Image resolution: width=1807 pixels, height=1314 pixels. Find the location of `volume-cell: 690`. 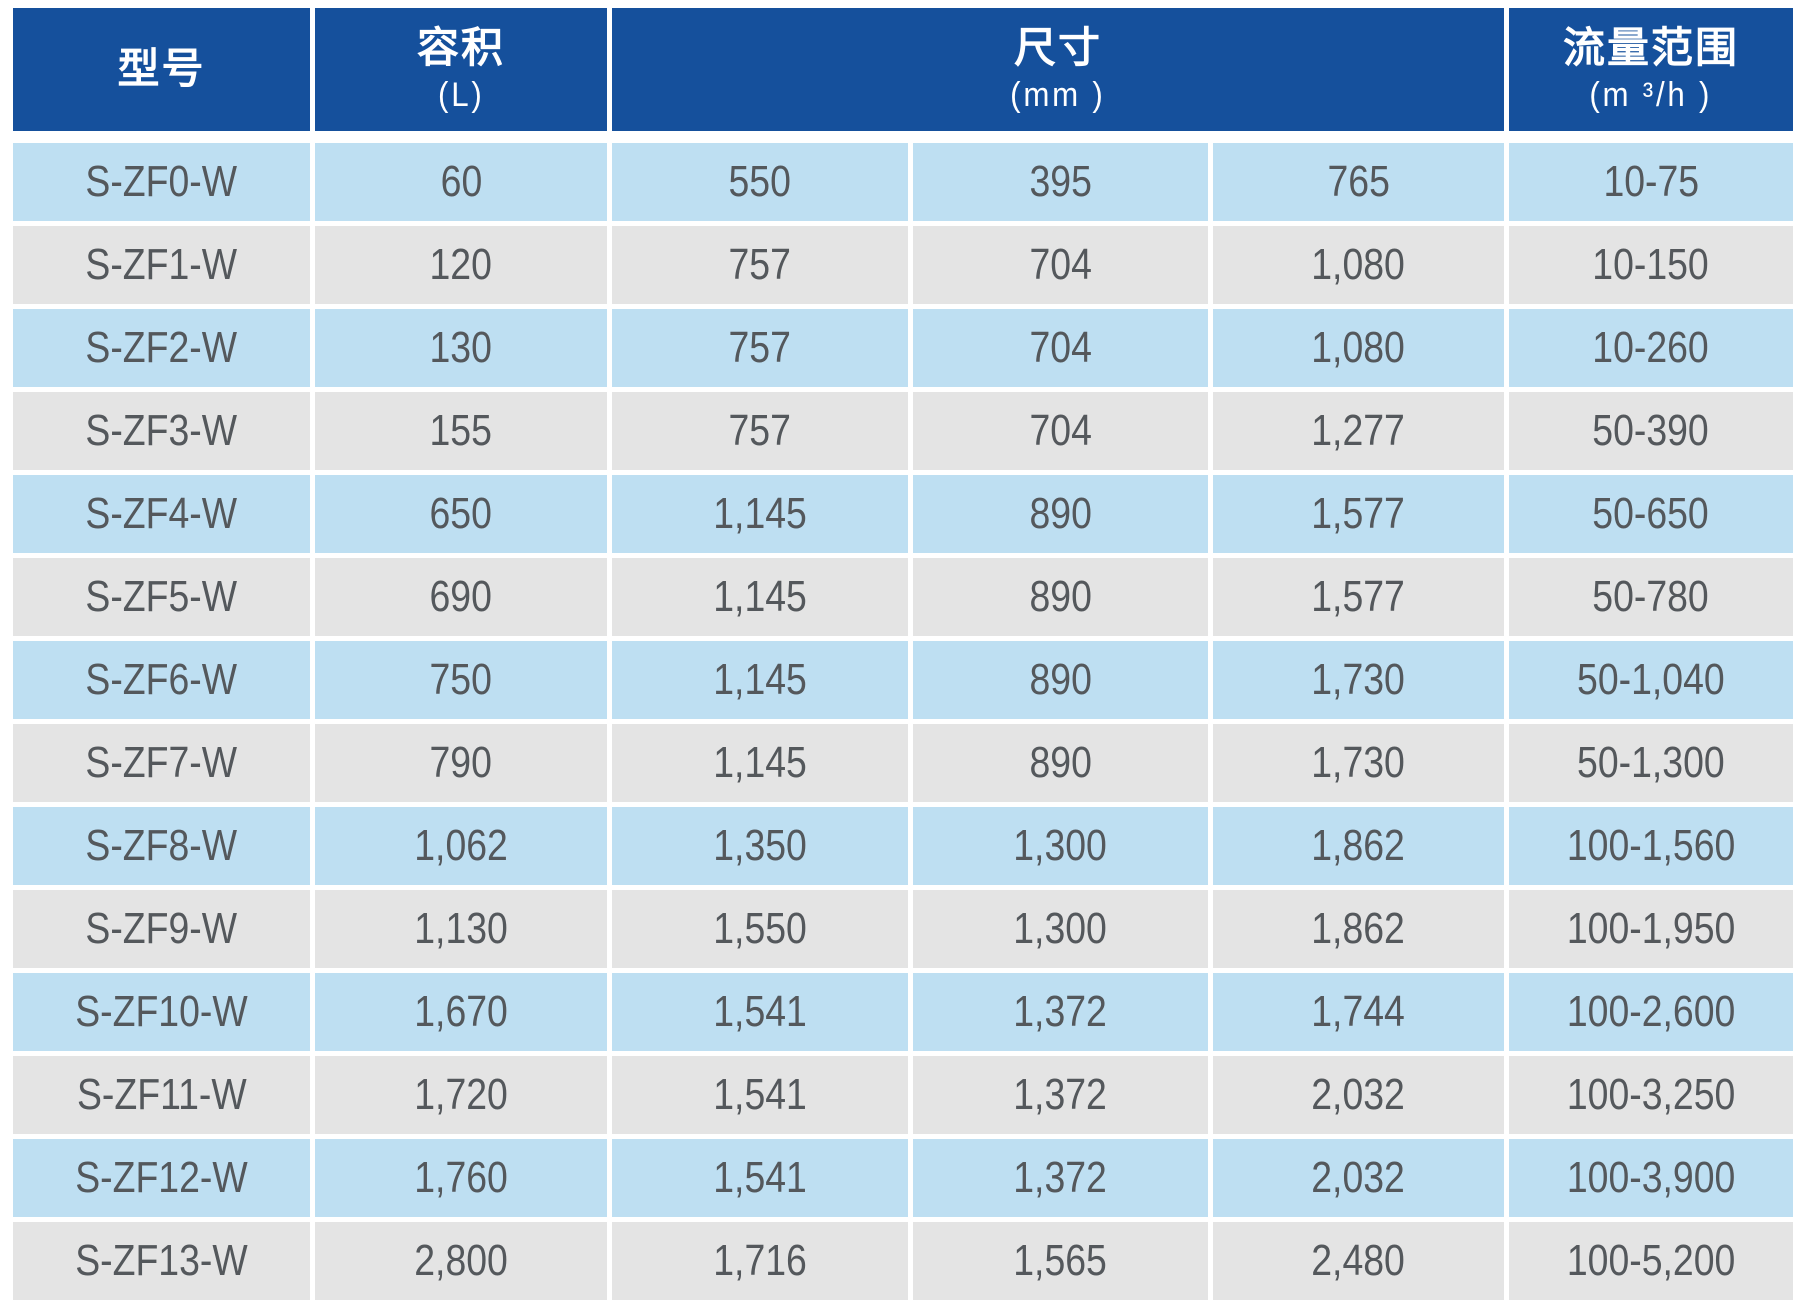

volume-cell: 690 is located at coordinates (461, 597).